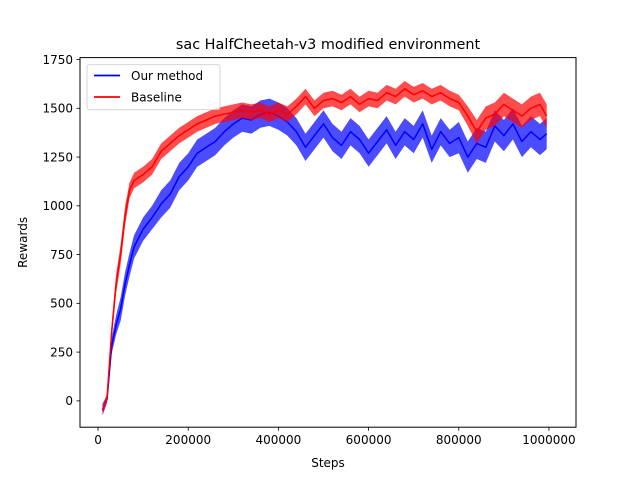  I want to click on chart-title: sac HalfCheetah-v3 modified environment, so click(328, 45).